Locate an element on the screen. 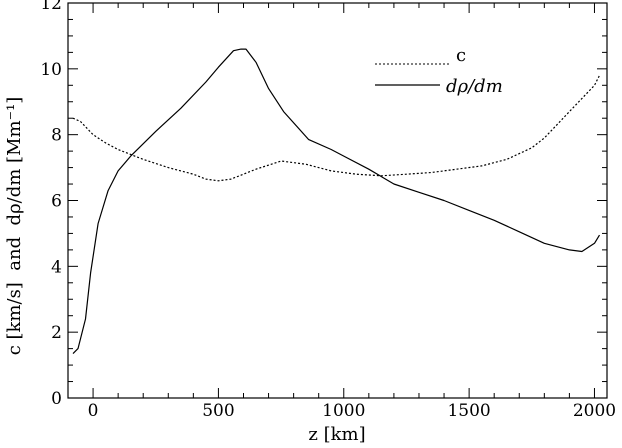 The height and width of the screenshot is (448, 622). x-tick-label: 1500 is located at coordinates (468, 411).